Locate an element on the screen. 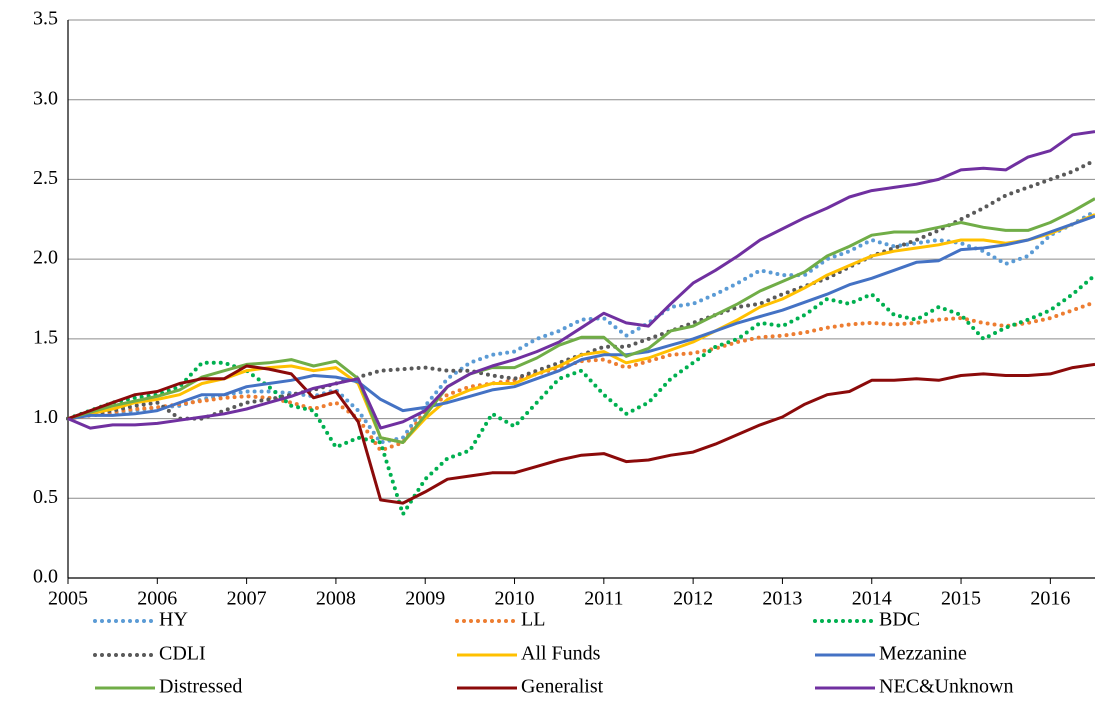 This screenshot has height=725, width=1095. y-tick-label: 3.0 is located at coordinates (45, 98).